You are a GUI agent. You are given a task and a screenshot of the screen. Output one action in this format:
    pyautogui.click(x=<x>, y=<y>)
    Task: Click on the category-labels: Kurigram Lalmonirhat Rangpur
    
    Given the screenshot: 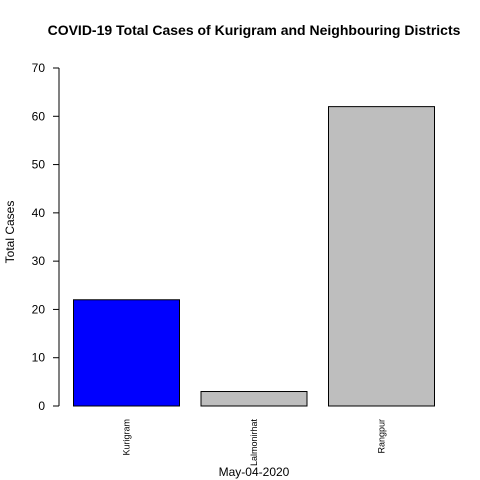 What is the action you would take?
    pyautogui.click(x=254, y=443)
    